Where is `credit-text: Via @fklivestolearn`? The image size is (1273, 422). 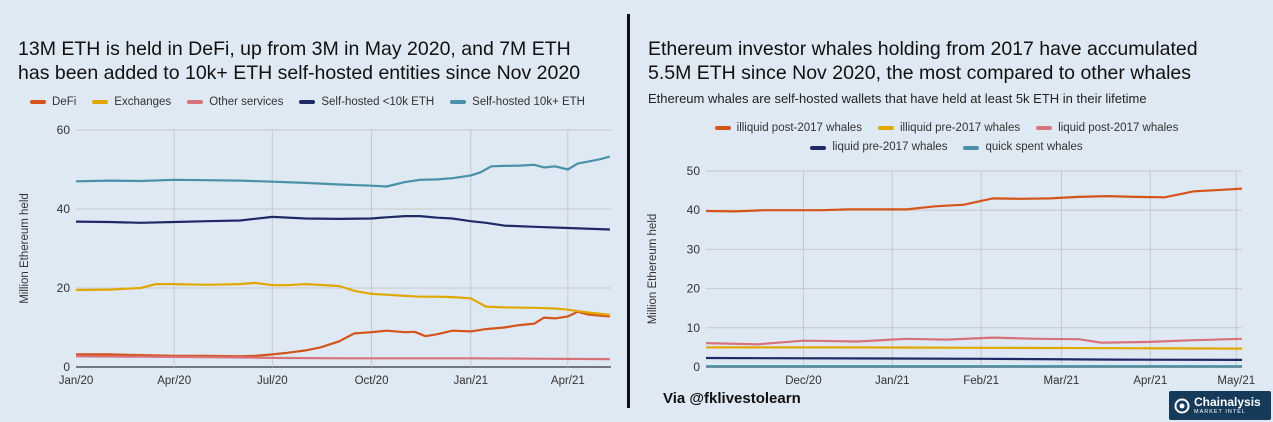
credit-text: Via @fklivestolearn is located at coordinates (732, 398).